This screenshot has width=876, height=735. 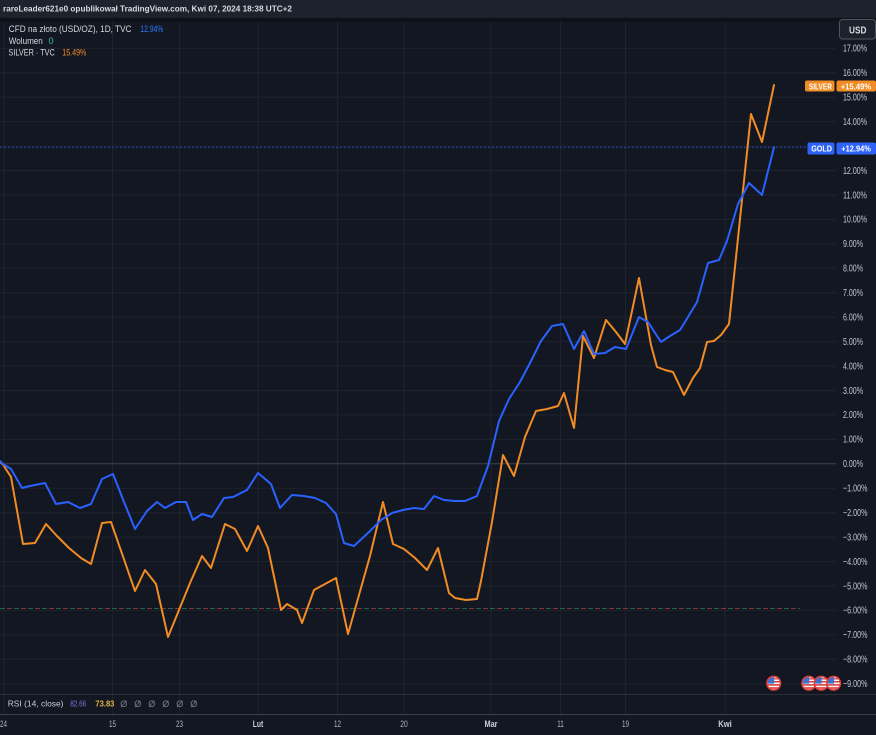 What do you see at coordinates (855, 171) in the screenshot?
I see `svg-text: 12.00%` at bounding box center [855, 171].